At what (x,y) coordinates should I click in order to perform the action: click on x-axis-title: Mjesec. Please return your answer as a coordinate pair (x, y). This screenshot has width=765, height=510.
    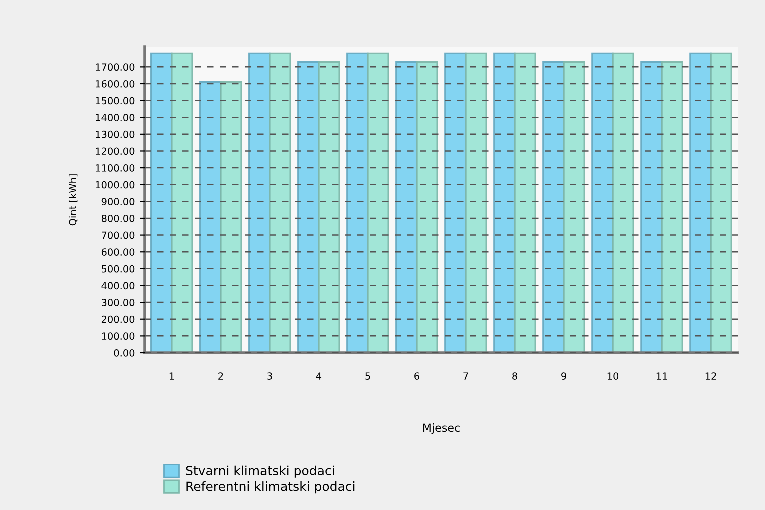
    Looking at the image, I should click on (441, 429).